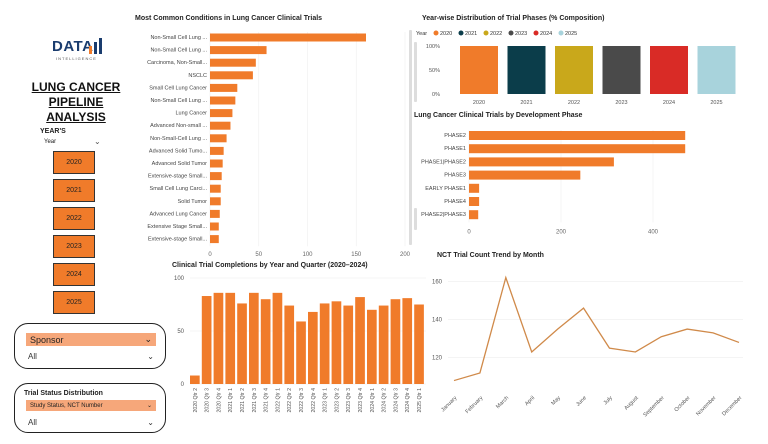  I want to click on scrollbar, so click(415, 72).